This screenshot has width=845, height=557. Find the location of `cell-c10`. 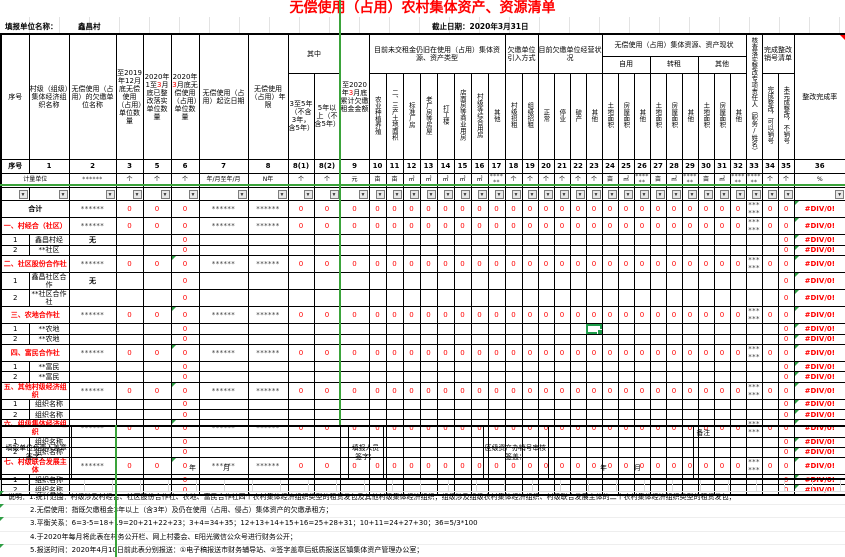

cell-c10 is located at coordinates (377, 281).